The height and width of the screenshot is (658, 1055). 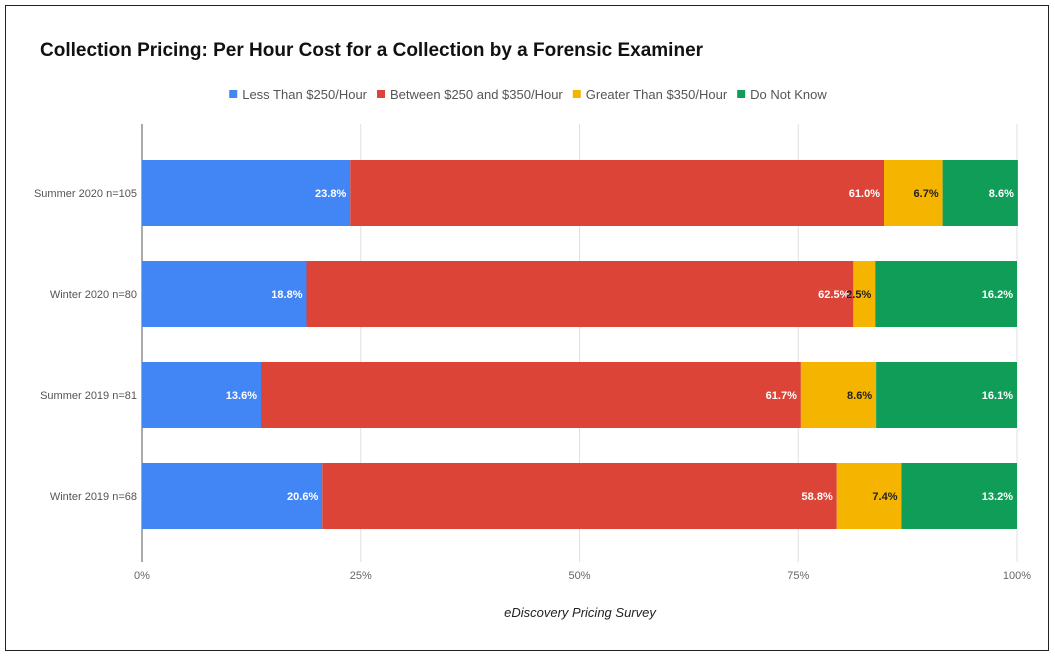 What do you see at coordinates (580, 612) in the screenshot?
I see `x-axis-label: eDiscovery Pricing Survey` at bounding box center [580, 612].